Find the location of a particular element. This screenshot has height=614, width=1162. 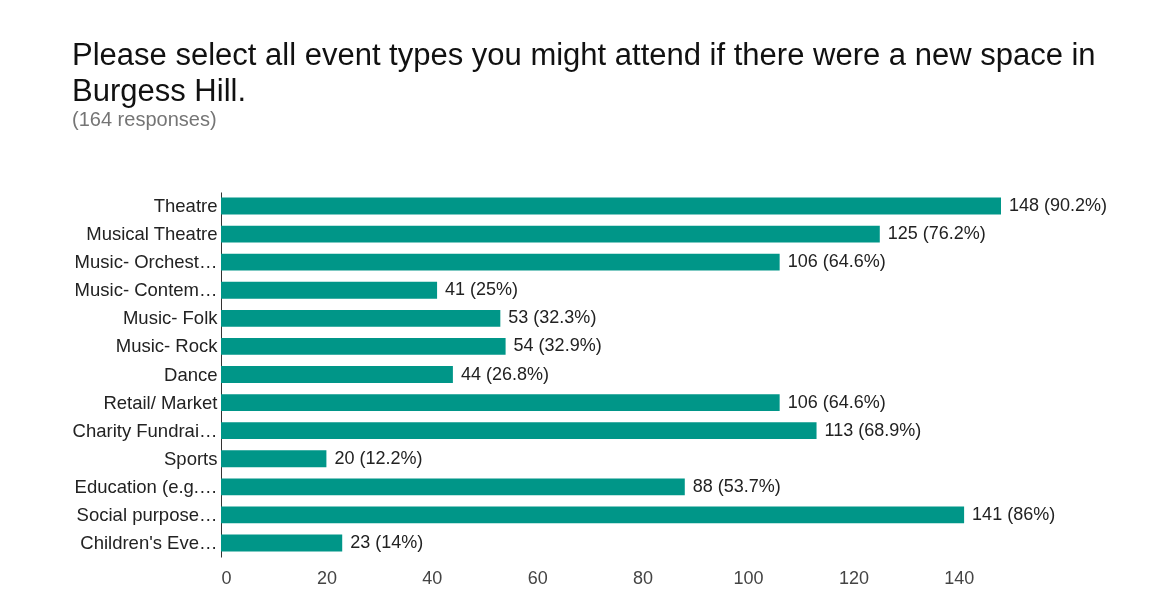

data-label: 125 (76.2%) is located at coordinates (936, 233).